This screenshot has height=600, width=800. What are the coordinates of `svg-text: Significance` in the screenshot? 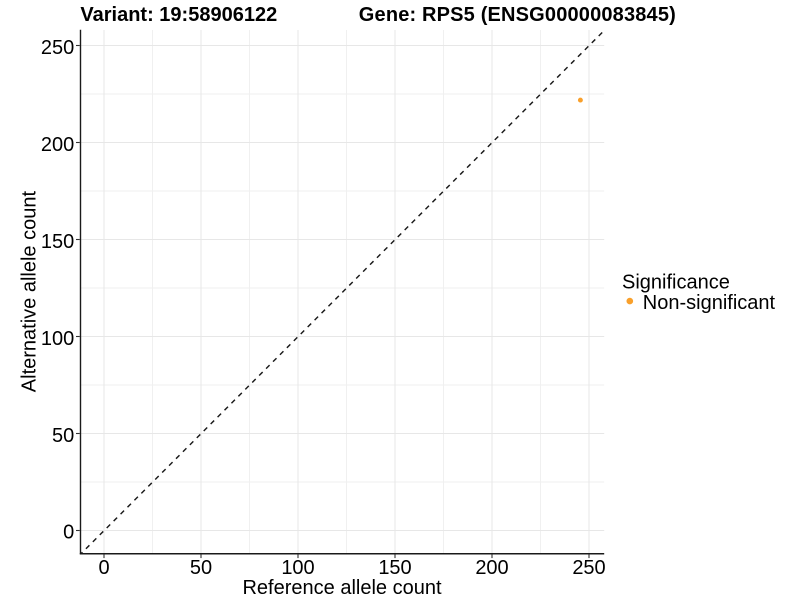 It's located at (676, 282).